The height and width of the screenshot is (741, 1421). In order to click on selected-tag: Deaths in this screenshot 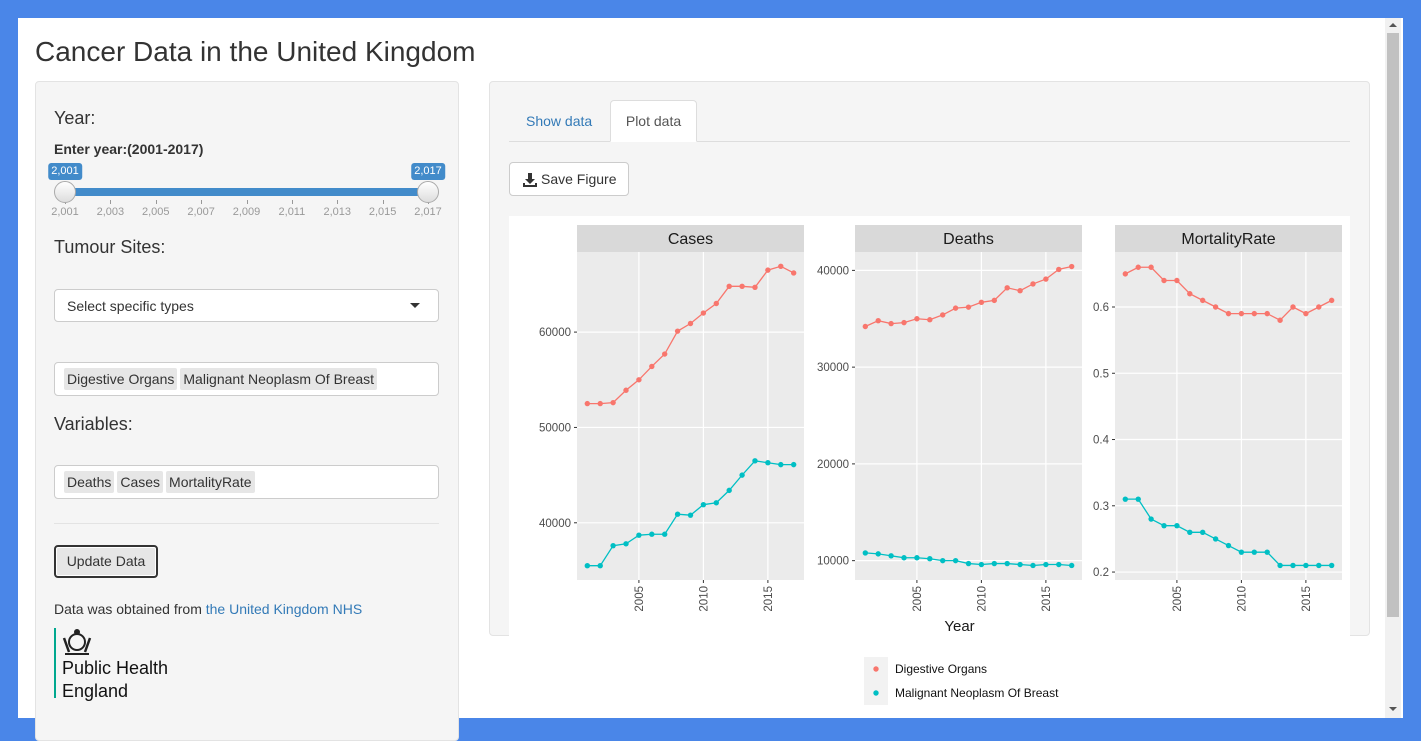, I will do `click(89, 482)`.